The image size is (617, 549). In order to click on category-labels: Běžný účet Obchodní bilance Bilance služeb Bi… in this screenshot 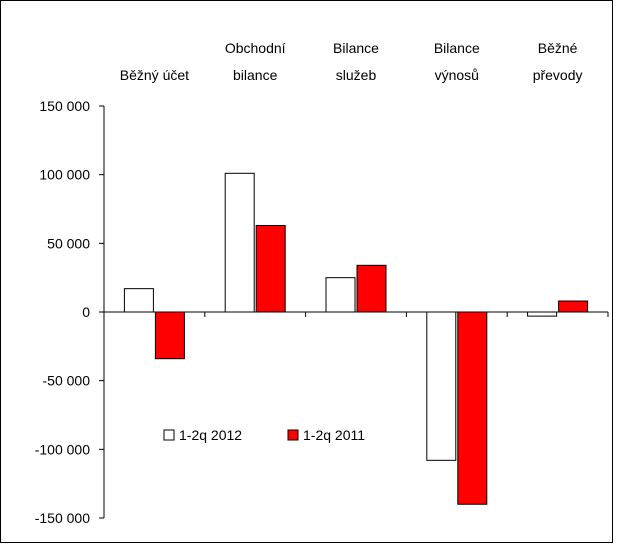, I will do `click(351, 61)`.